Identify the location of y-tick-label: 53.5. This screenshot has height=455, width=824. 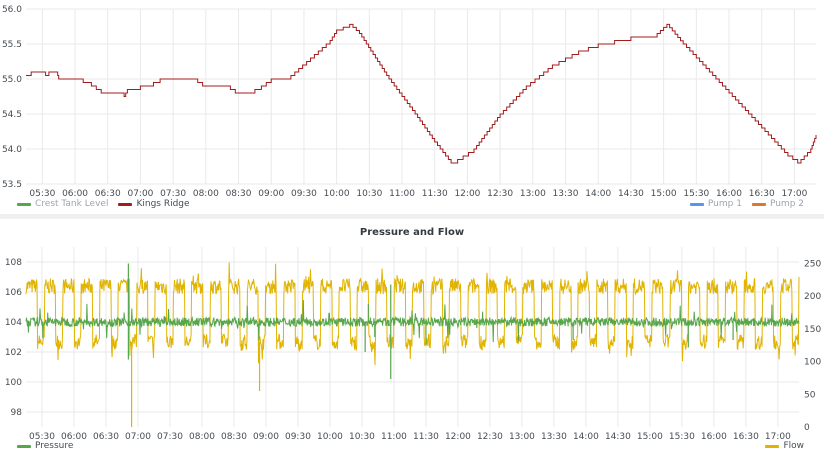
(12, 185).